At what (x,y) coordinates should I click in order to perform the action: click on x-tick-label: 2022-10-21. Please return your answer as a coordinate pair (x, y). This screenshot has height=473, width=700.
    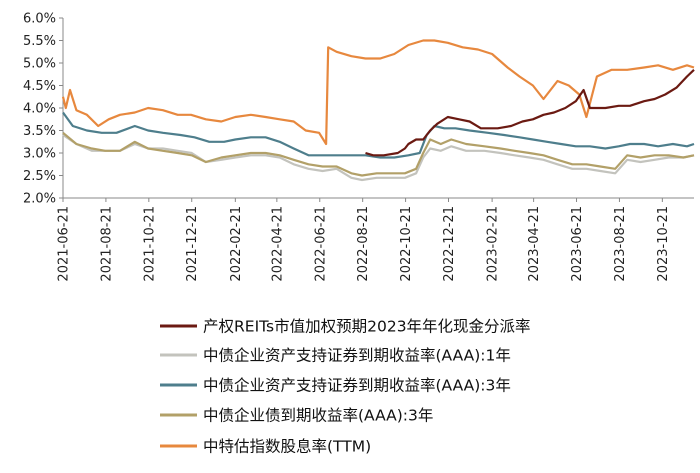
    Looking at the image, I should click on (406, 244).